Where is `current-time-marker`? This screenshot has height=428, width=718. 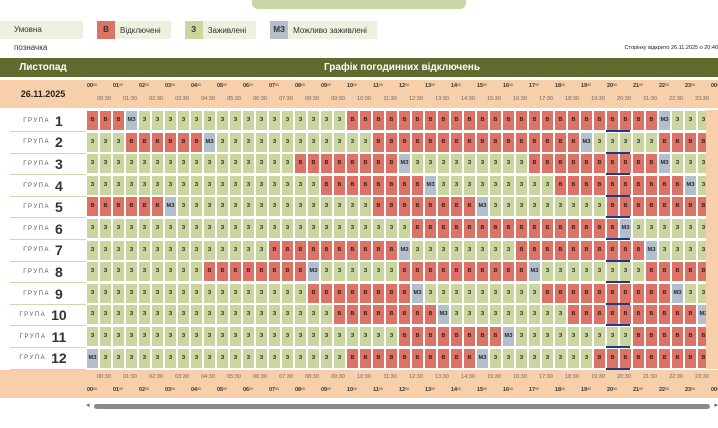 current-time-marker is located at coordinates (618, 282).